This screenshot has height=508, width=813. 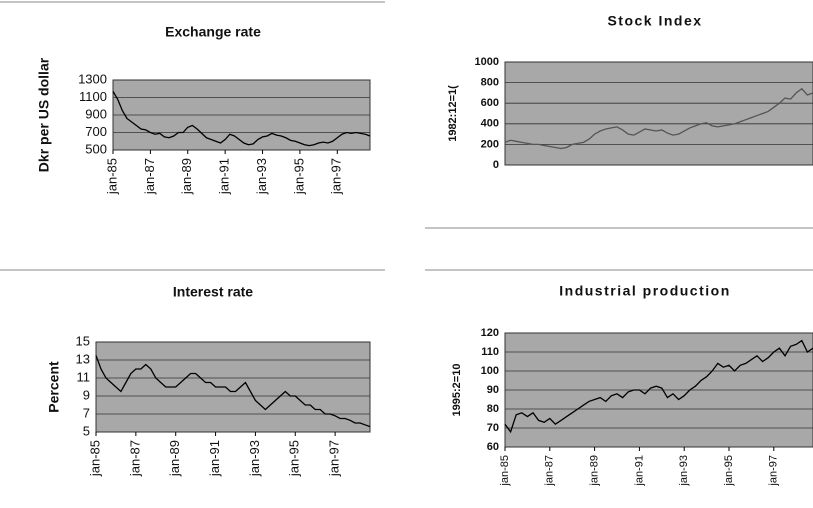 What do you see at coordinates (86, 412) in the screenshot?
I see `y-tick-label: 7` at bounding box center [86, 412].